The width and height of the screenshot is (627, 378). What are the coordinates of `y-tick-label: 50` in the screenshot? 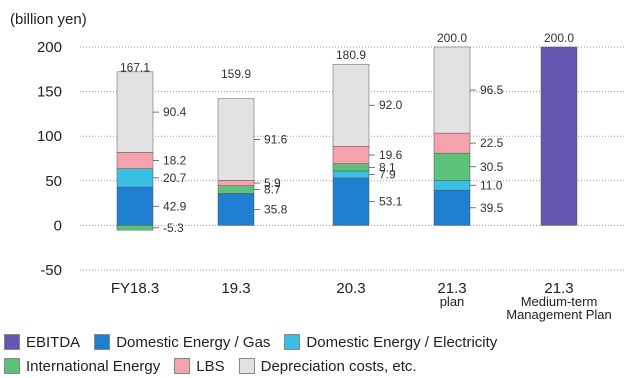 It's located at (53, 181).